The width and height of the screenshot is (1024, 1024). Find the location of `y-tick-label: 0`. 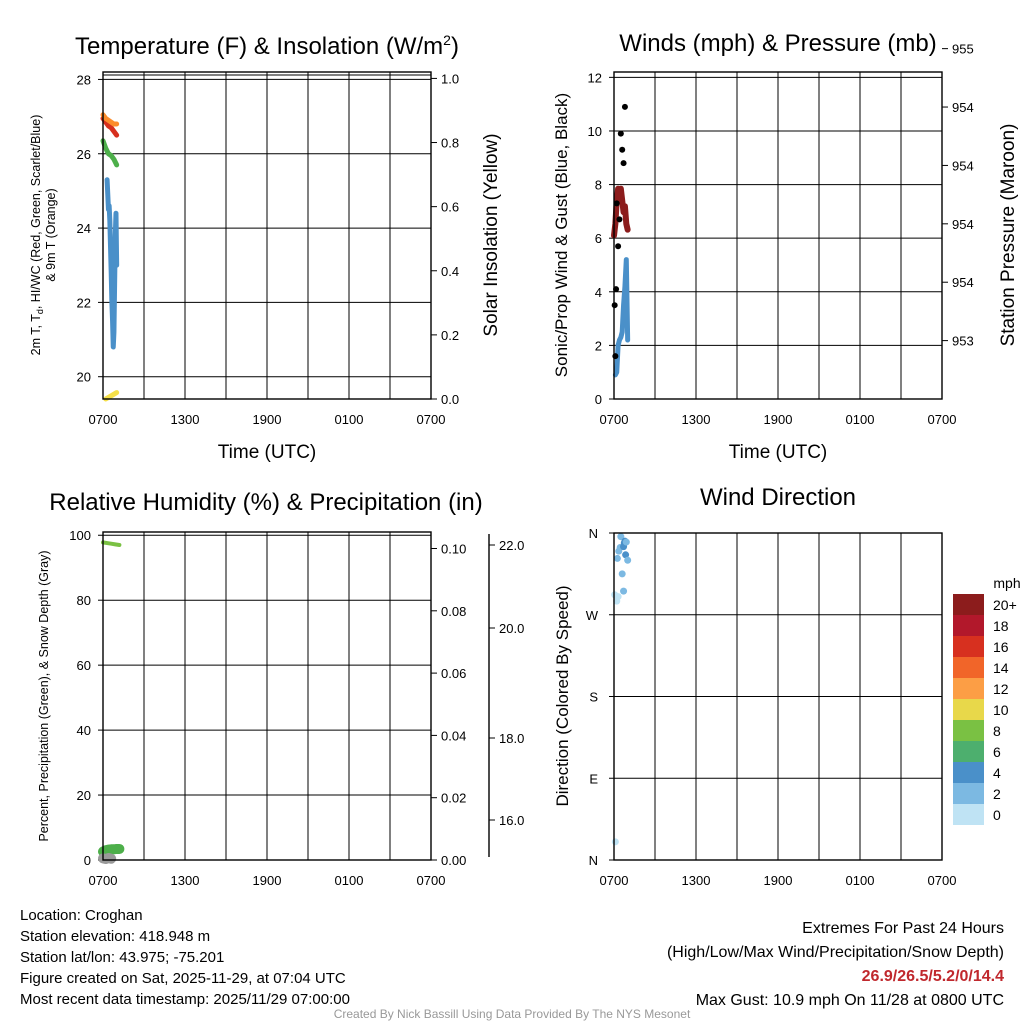

y-tick-label: 0 is located at coordinates (87, 860).